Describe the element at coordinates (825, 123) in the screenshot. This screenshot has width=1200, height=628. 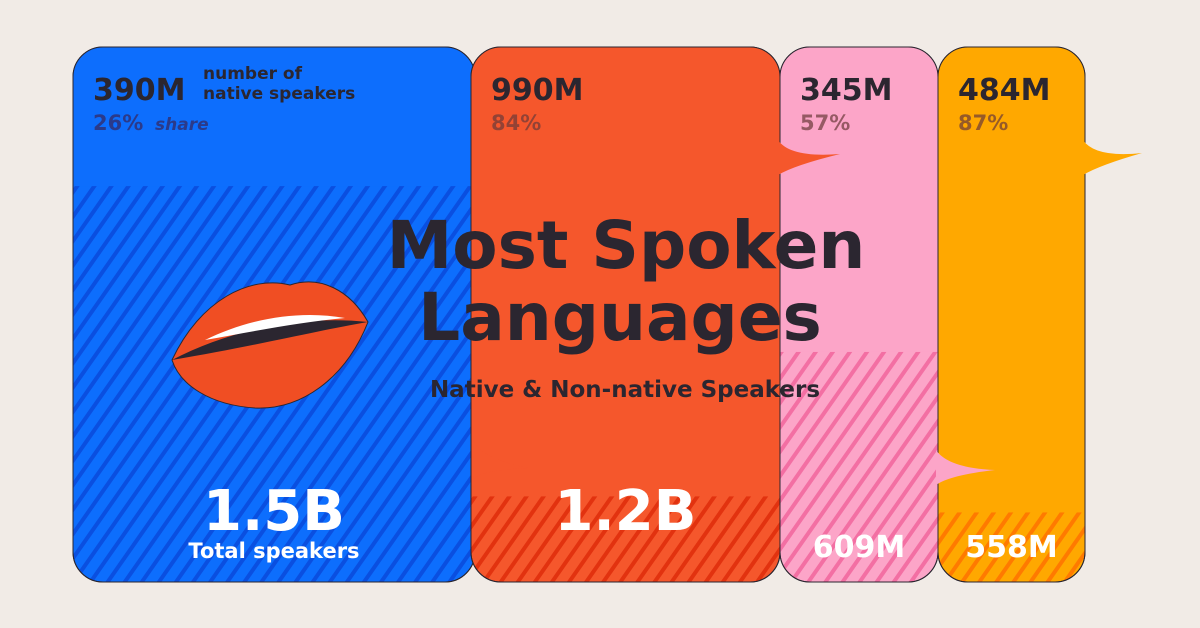
I see `native-share-value: 57%` at that location.